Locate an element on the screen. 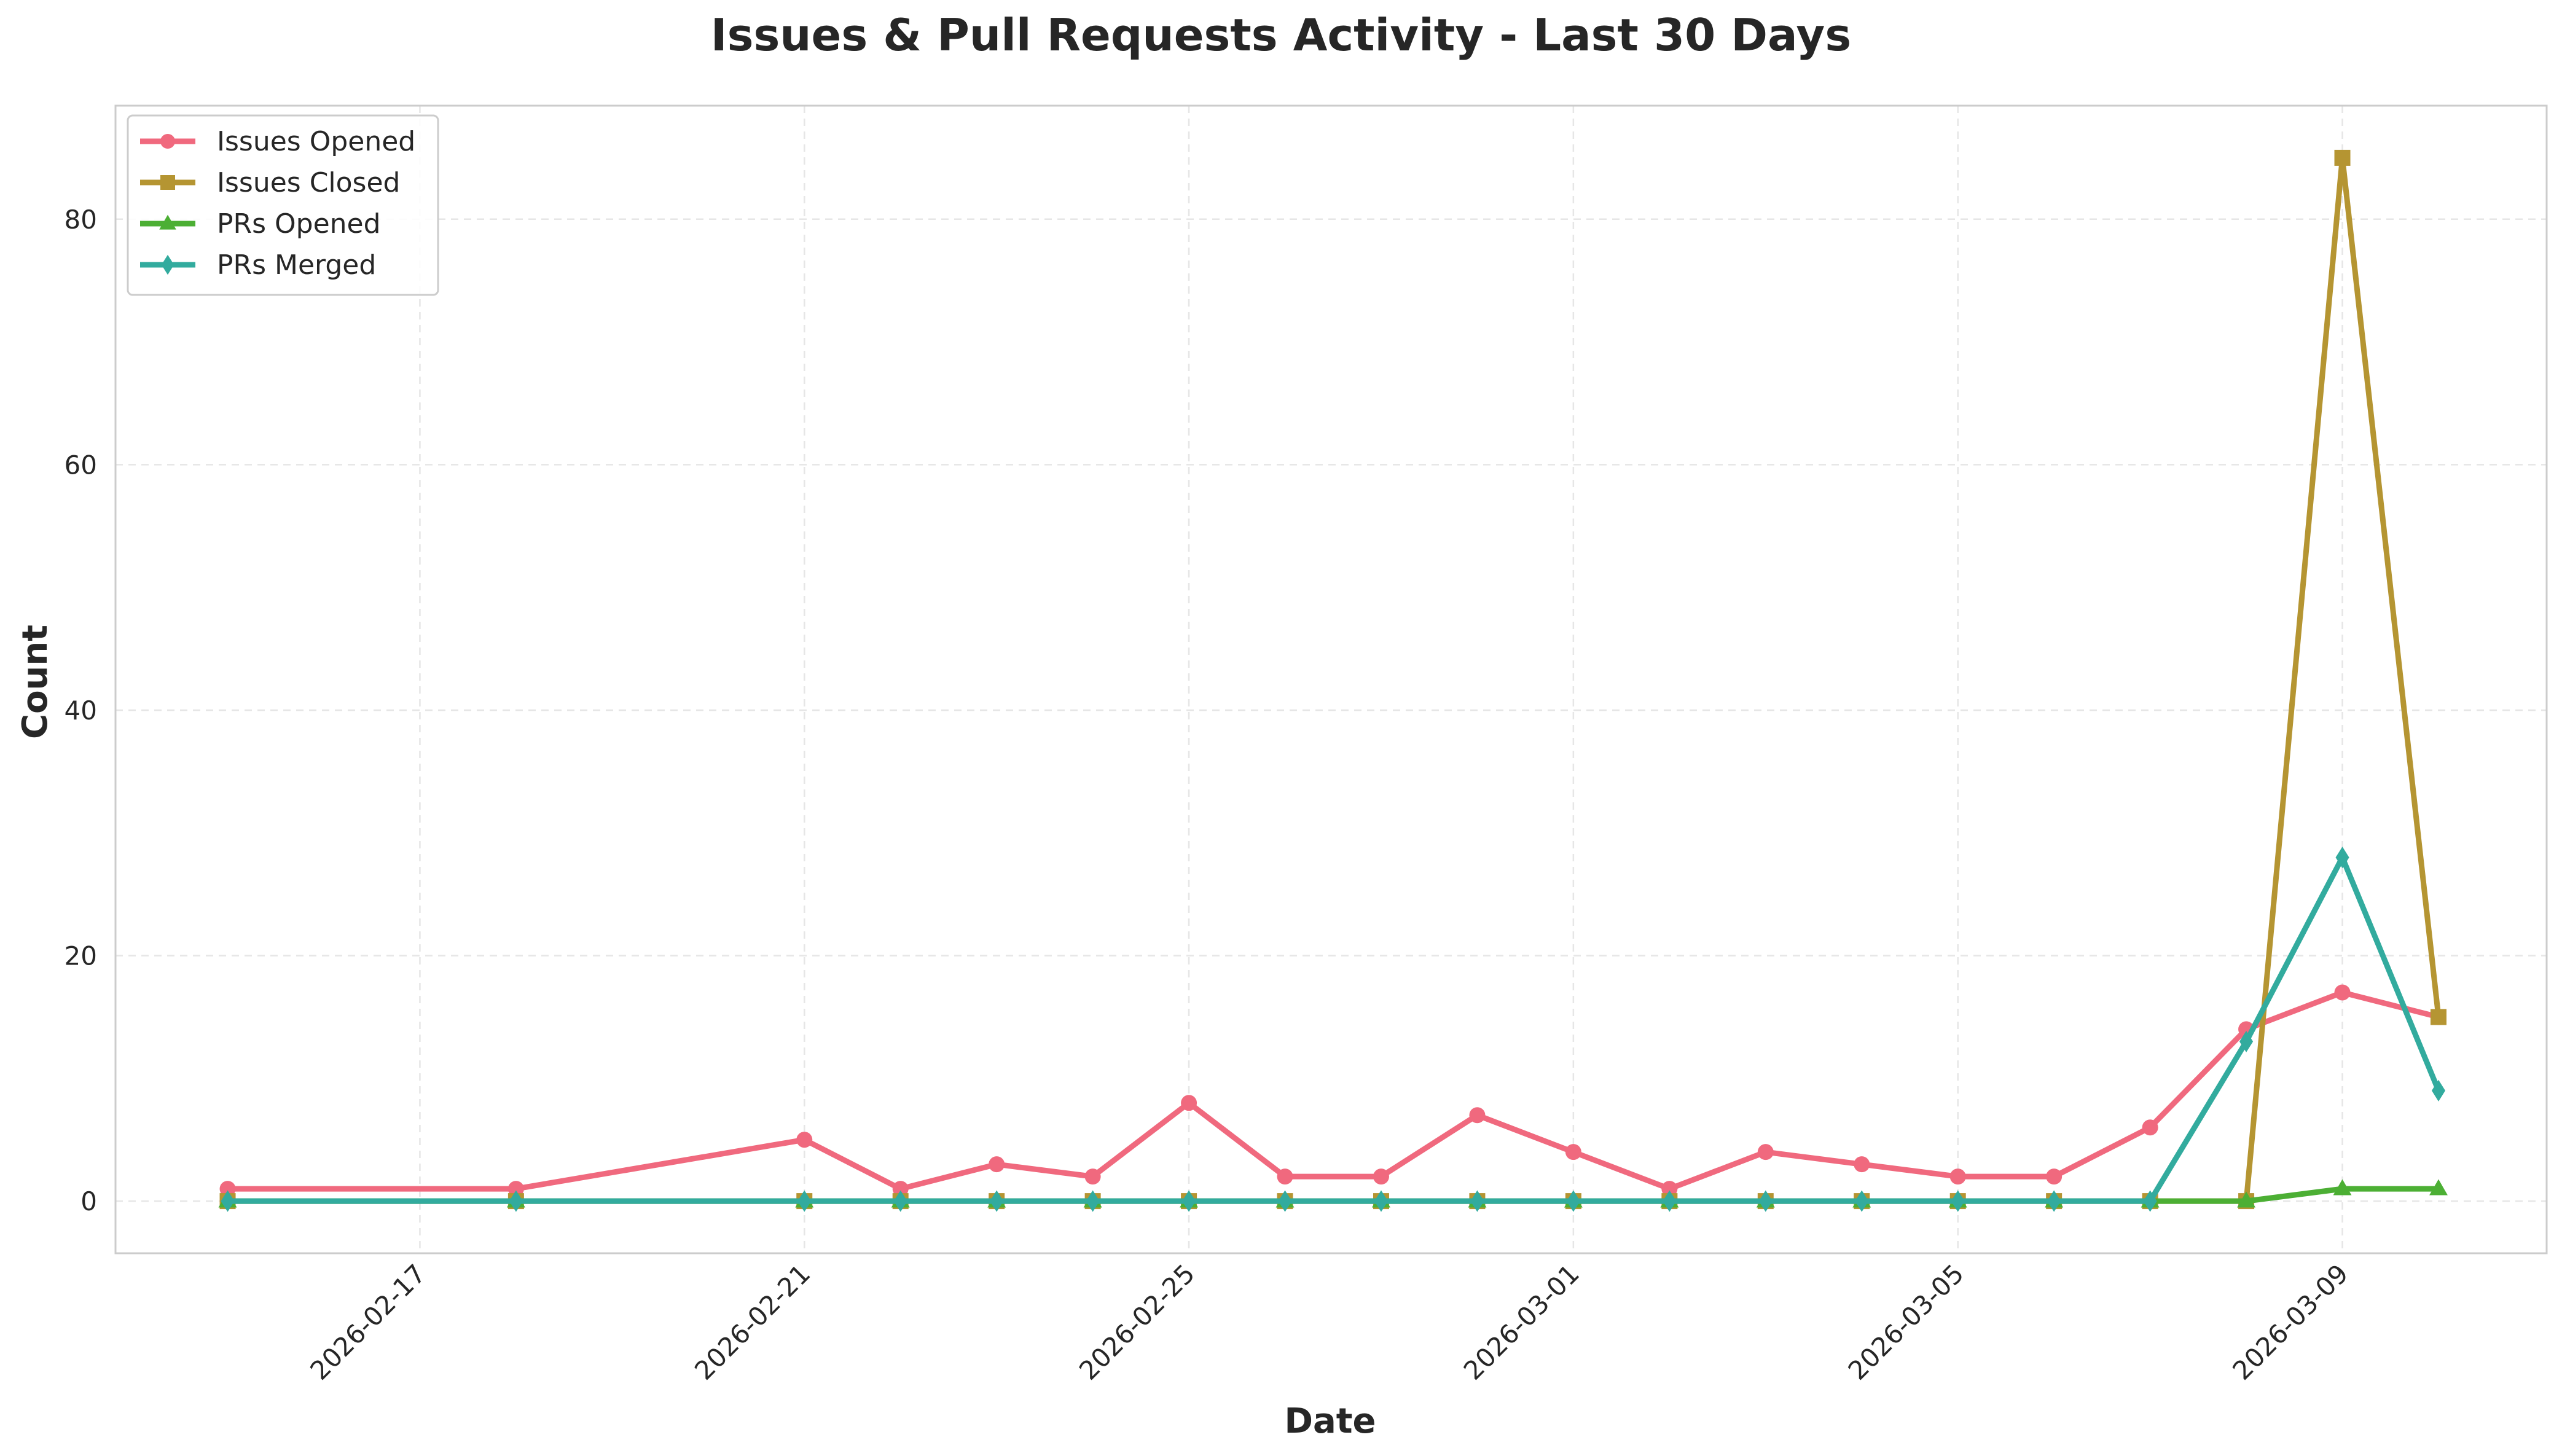 Image resolution: width=2562 pixels, height=1456 pixels. legend-item: Issues Closed is located at coordinates (270, 182).